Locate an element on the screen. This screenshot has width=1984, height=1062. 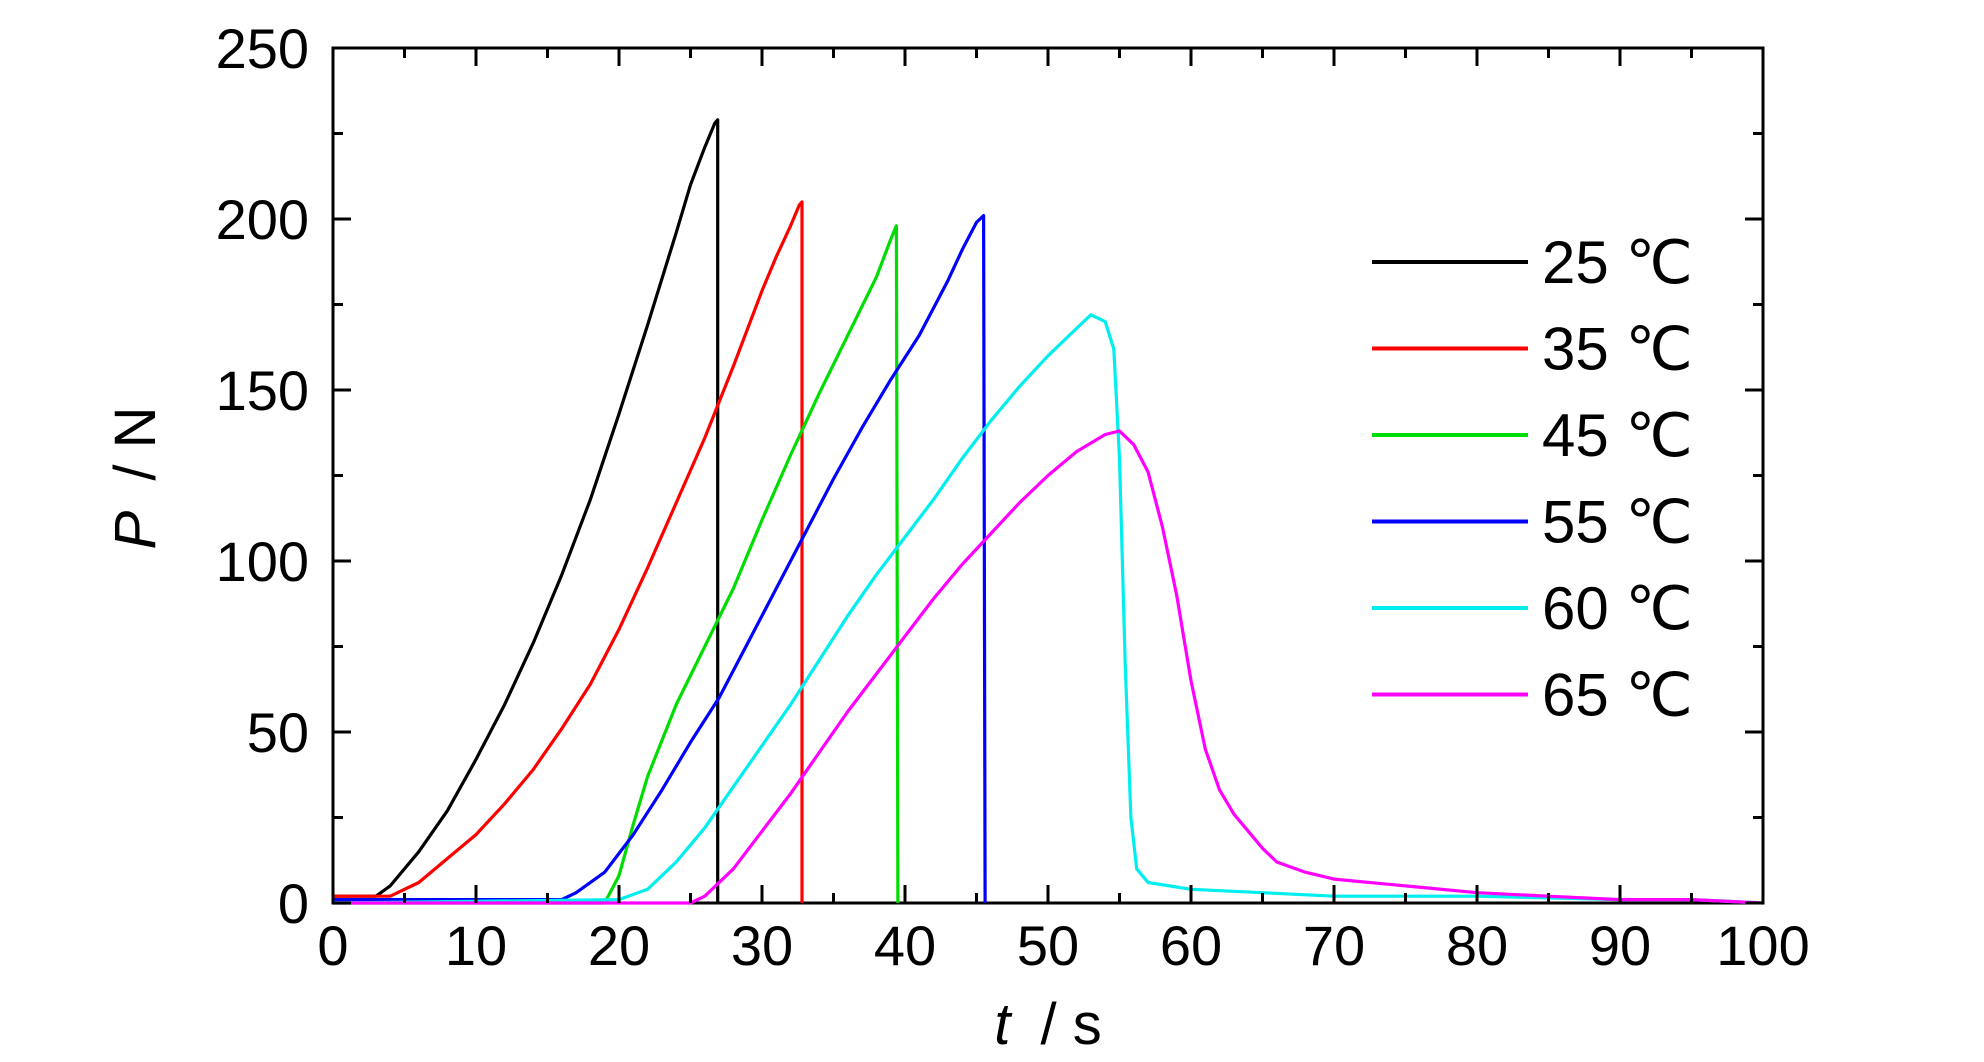
legend-label-2: 35 ℃ is located at coordinates (1617, 349).